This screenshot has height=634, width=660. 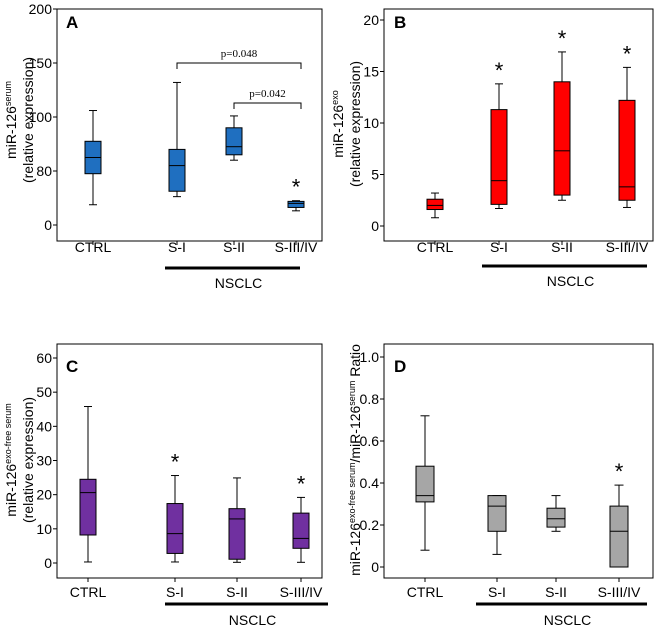 What do you see at coordinates (44, 461) in the screenshot?
I see `y-tick-label: 30` at bounding box center [44, 461].